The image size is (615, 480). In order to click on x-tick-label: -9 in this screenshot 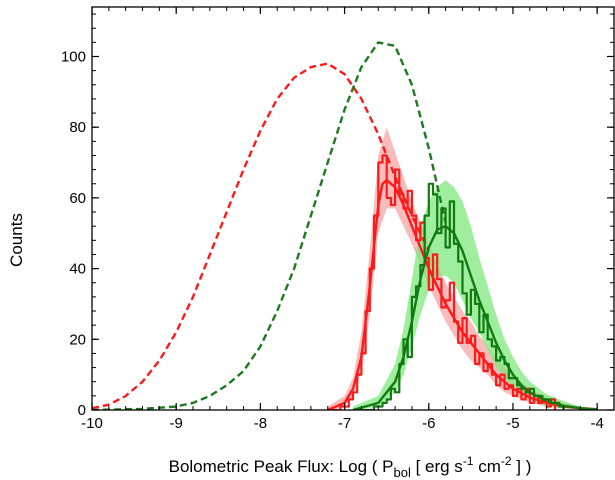, I will do `click(176, 423)`.